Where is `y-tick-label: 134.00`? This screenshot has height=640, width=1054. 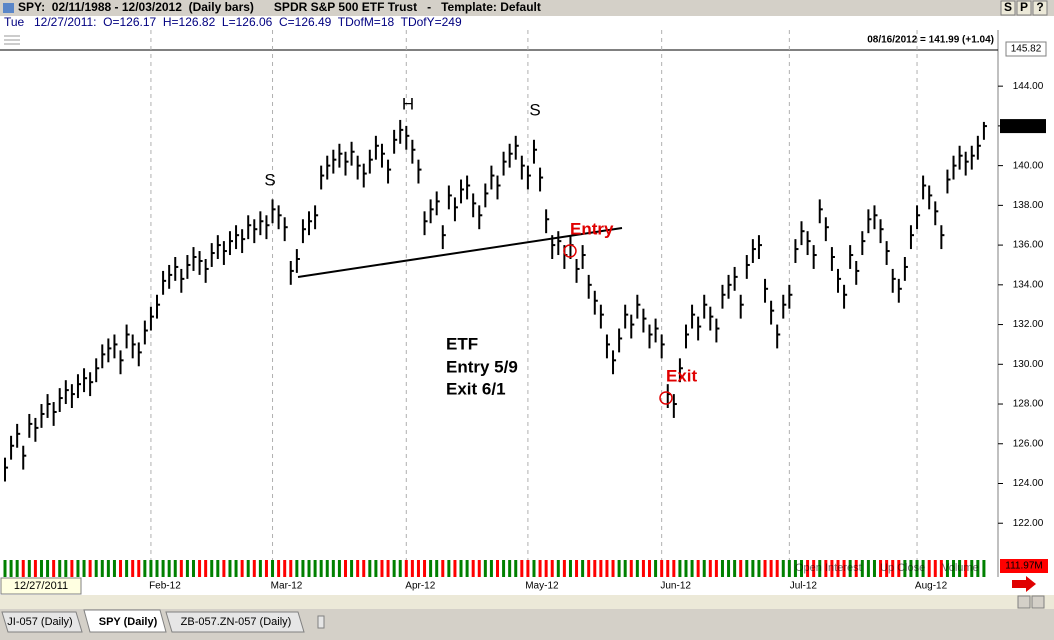
y-tick-label: 134.00 is located at coordinates (1028, 284).